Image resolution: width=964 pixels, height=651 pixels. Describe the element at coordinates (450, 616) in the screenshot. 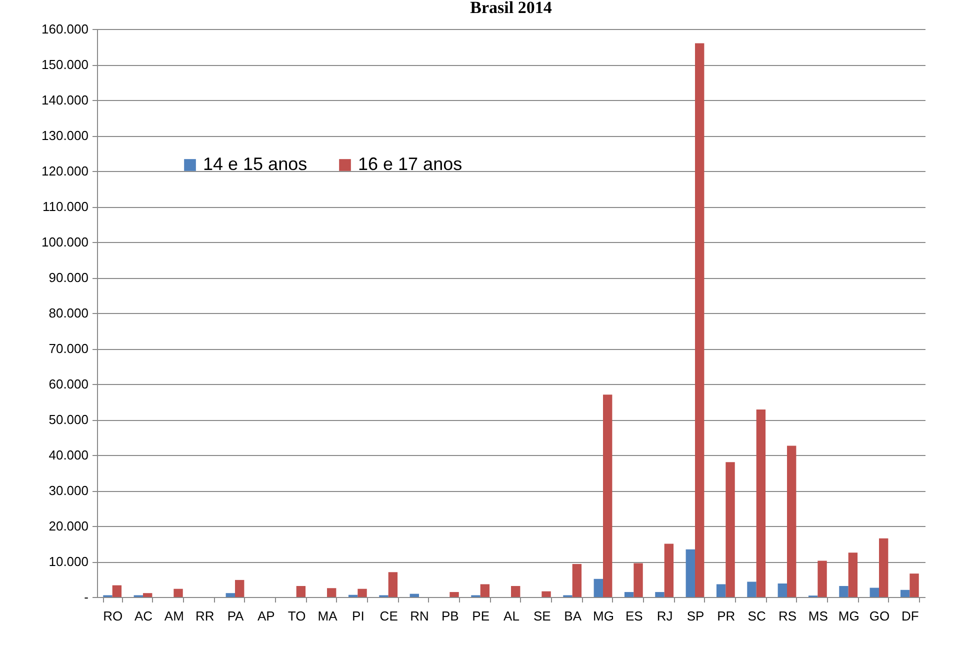

I see `x-tick-label: PB` at that location.